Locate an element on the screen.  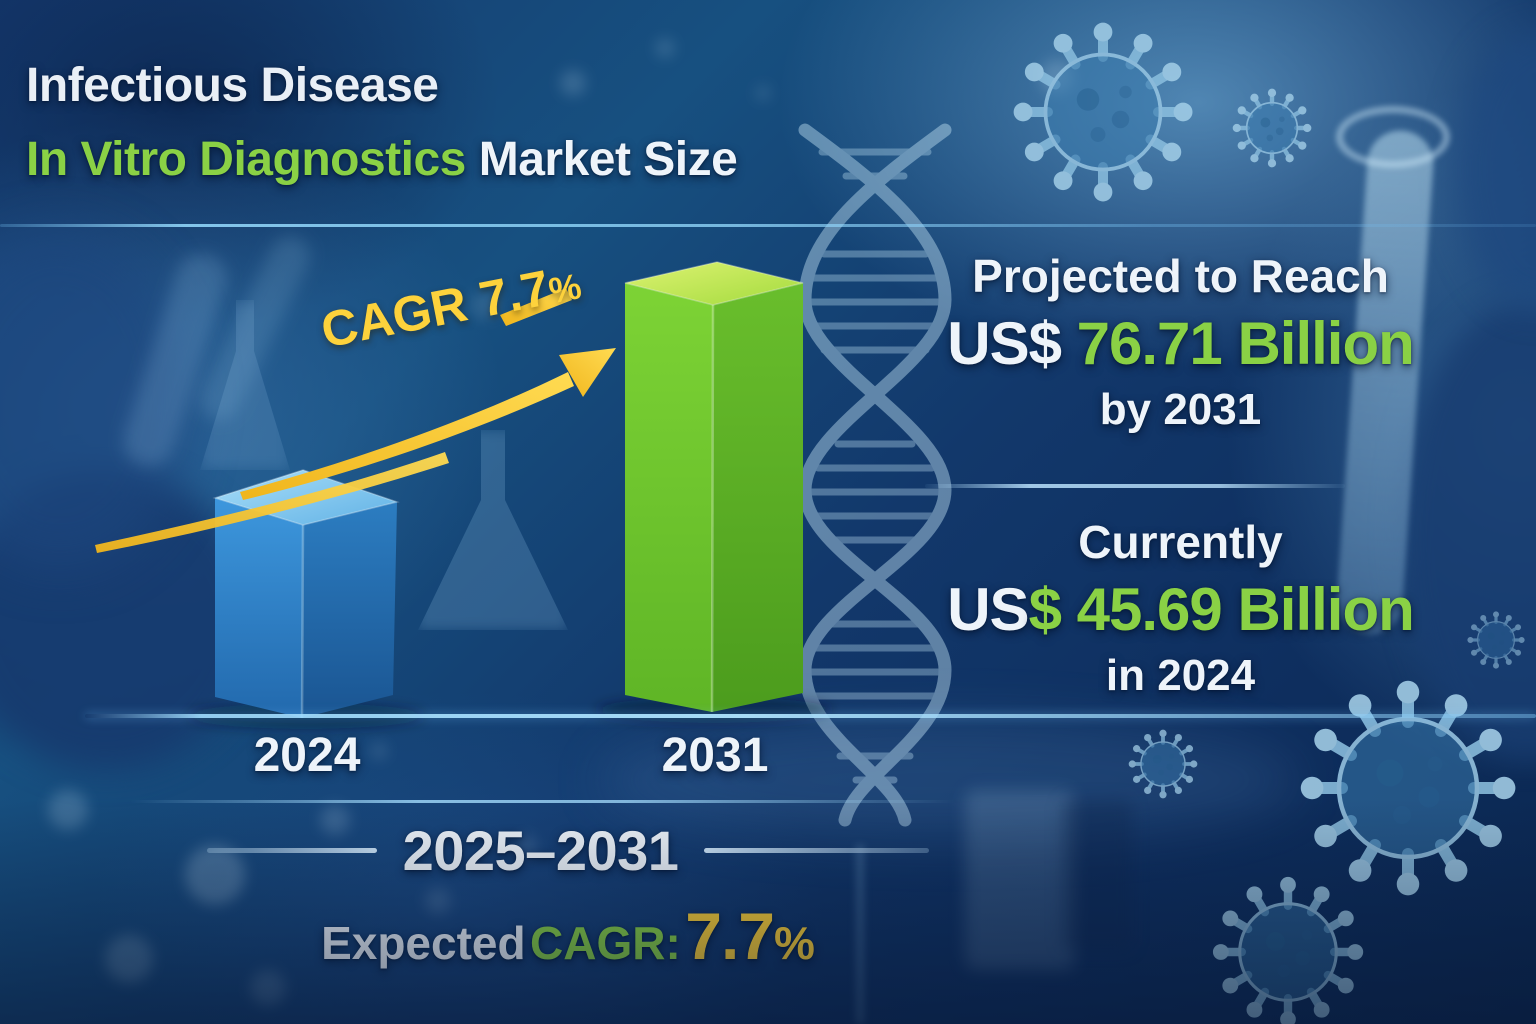
footer-range: 2025–2031 is located at coordinates (540, 850).